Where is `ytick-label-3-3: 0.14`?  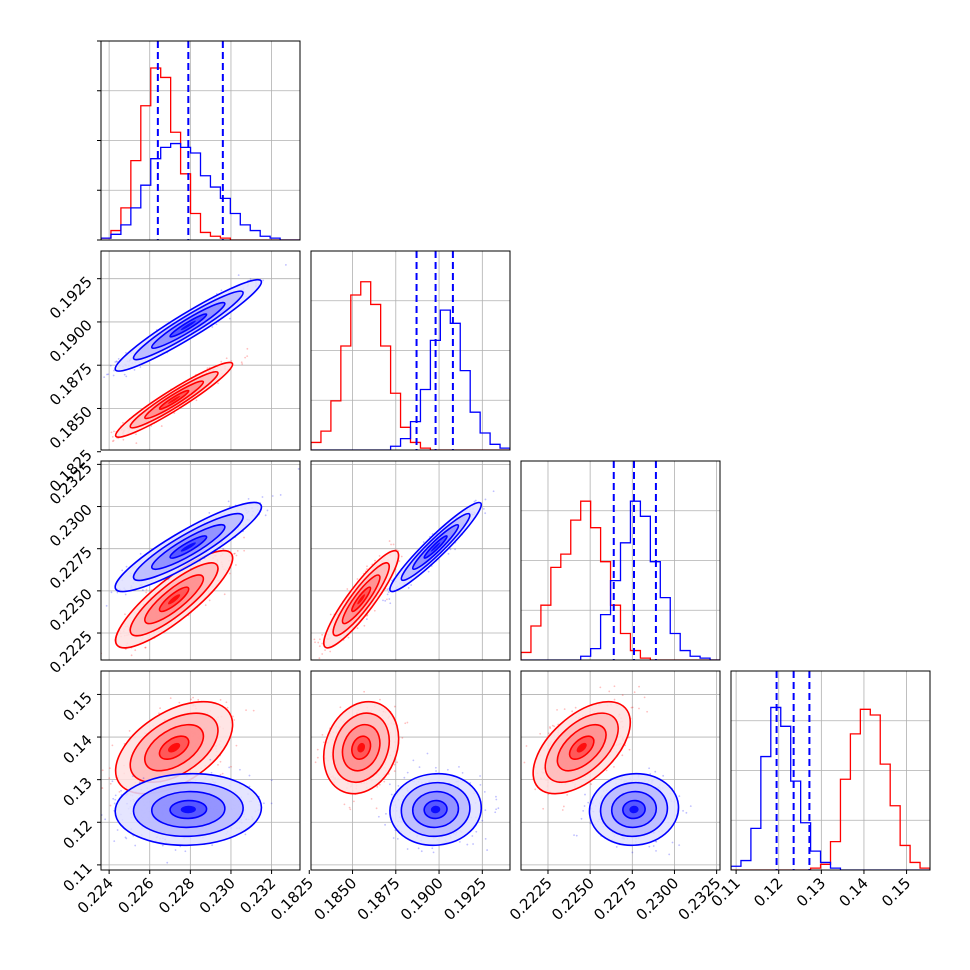 ytick-label-3-3: 0.14 is located at coordinates (77, 749).